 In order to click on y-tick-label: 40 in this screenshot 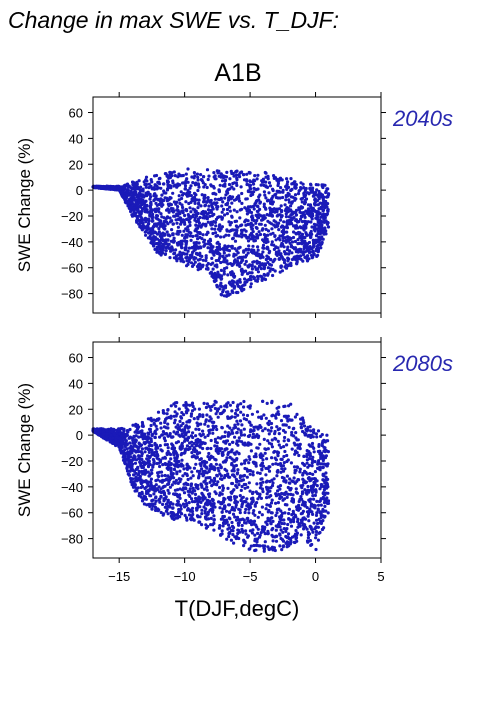, I will do `click(76, 138)`.